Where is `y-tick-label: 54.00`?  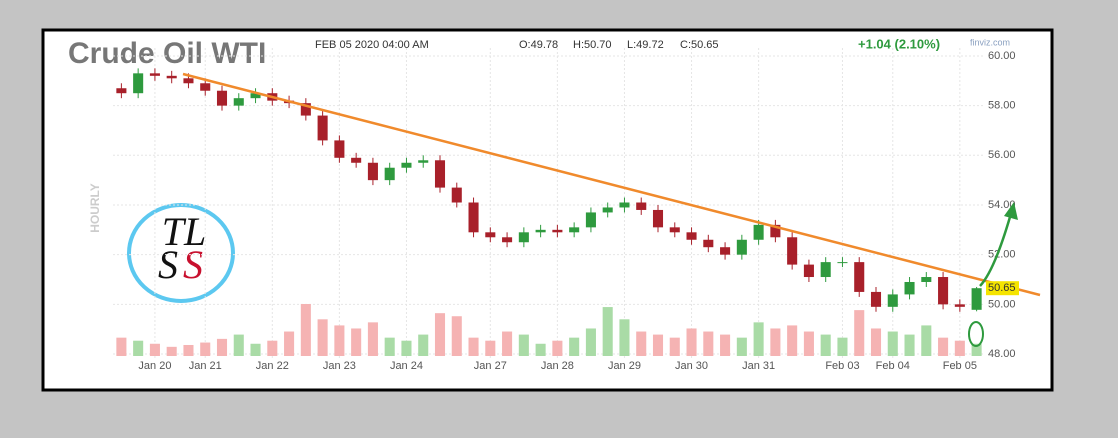 y-tick-label: 54.00 is located at coordinates (1002, 205).